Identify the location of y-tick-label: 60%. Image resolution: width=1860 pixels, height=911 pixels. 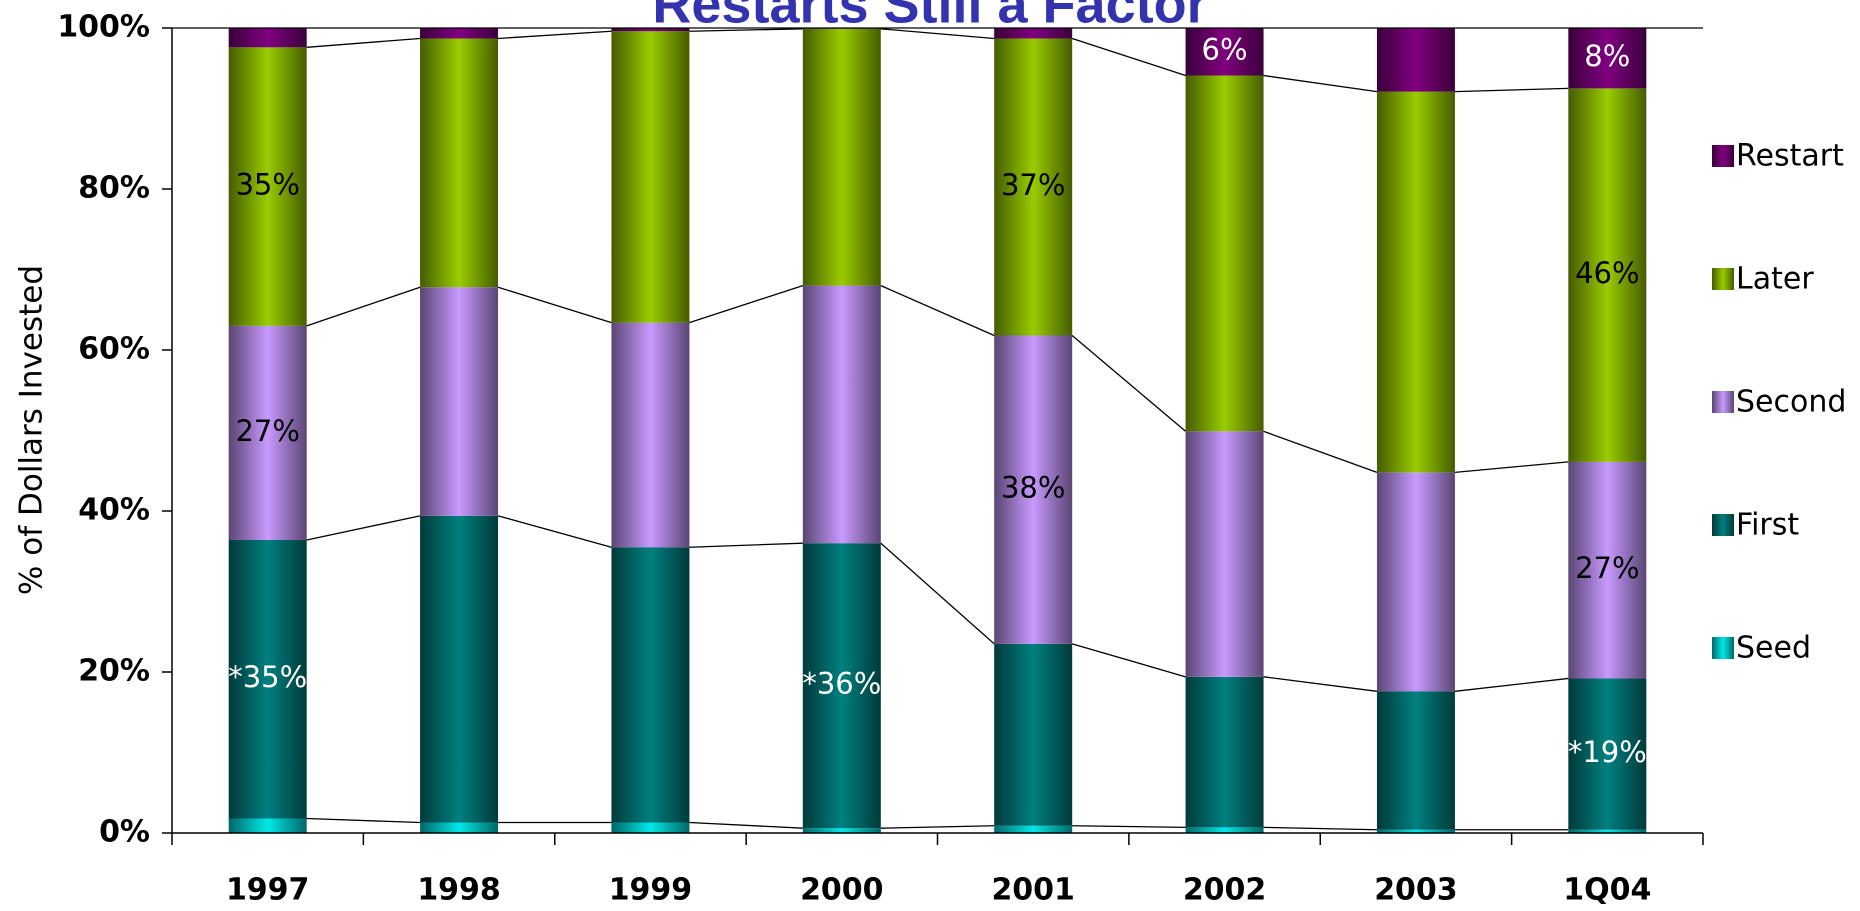
(114, 349).